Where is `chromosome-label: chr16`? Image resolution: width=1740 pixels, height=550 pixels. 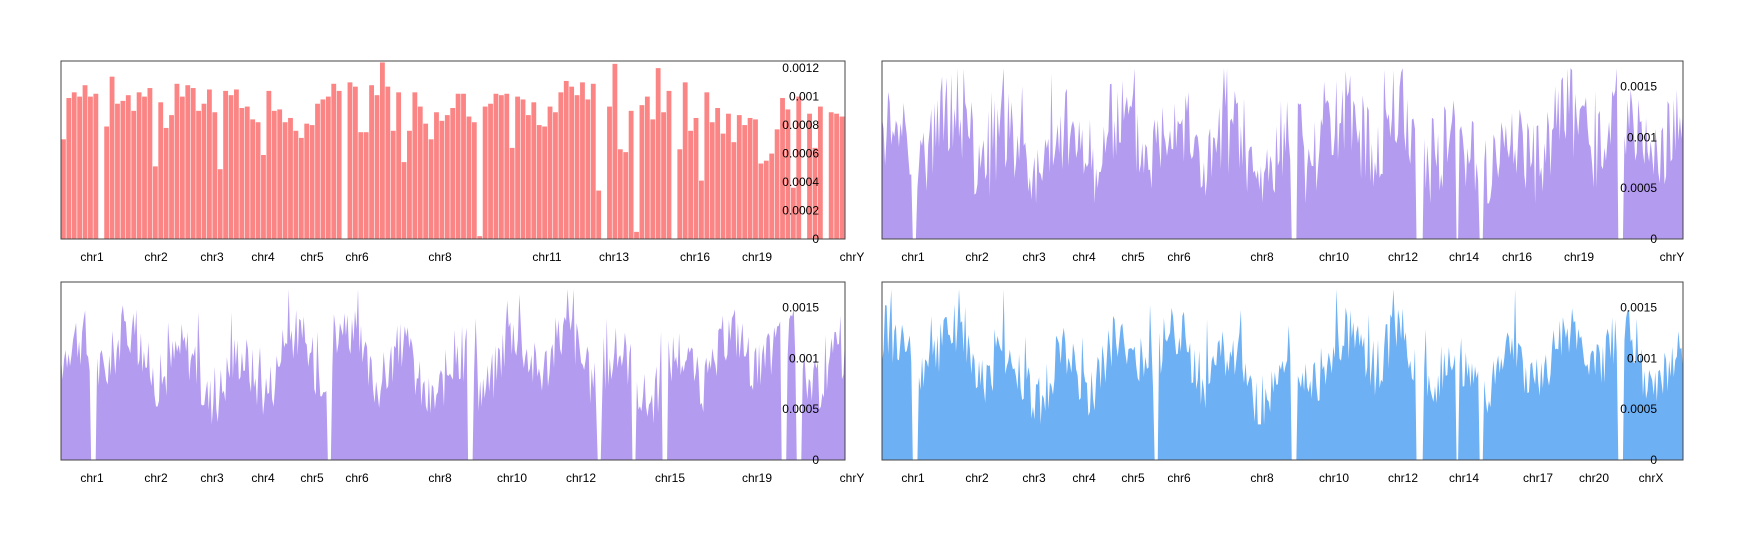
chromosome-label: chr16 is located at coordinates (1517, 257).